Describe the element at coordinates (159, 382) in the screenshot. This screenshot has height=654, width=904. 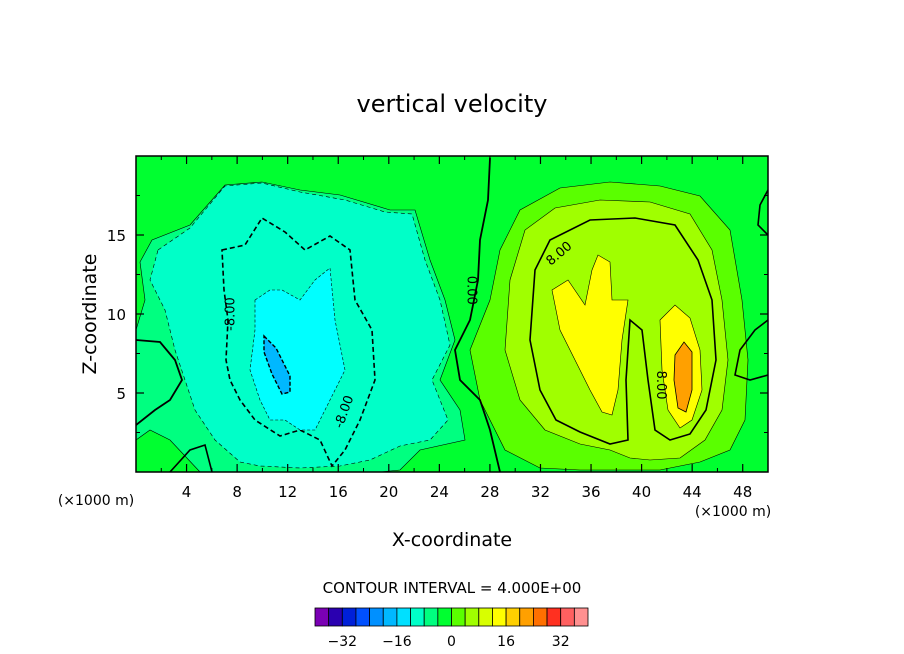
I see `zero-contour-left` at that location.